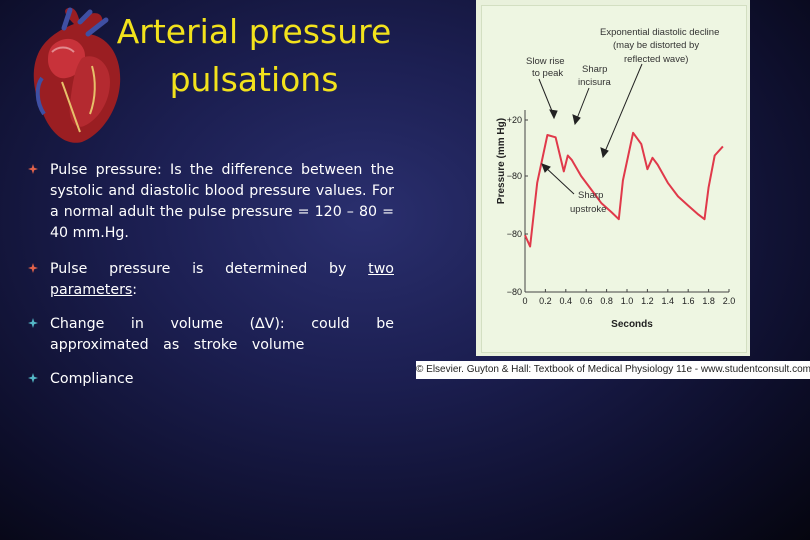 This screenshot has height=540, width=810. Describe the element at coordinates (656, 59) in the screenshot. I see `annotation-distorted-2: reflected wave)` at that location.